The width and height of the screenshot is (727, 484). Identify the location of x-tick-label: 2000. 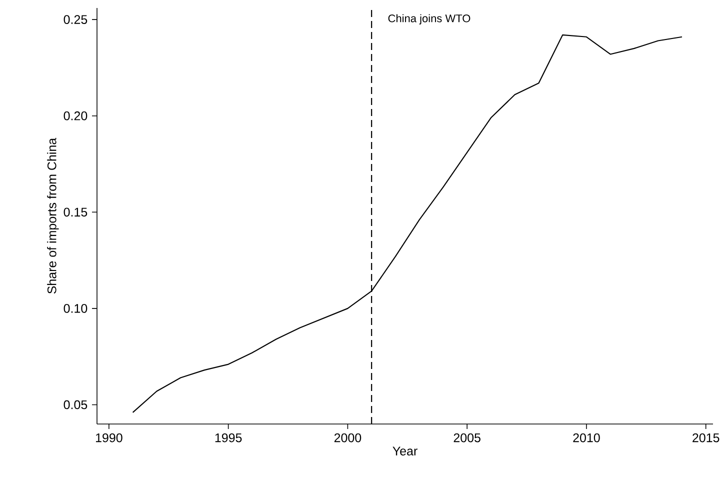
(348, 437).